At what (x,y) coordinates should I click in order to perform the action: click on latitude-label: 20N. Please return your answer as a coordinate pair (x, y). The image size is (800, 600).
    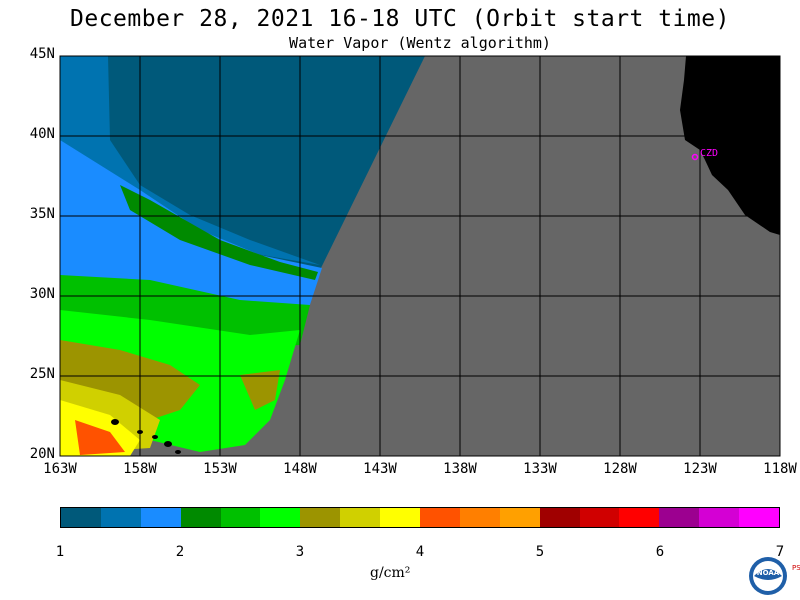
    Looking at the image, I should click on (42, 454).